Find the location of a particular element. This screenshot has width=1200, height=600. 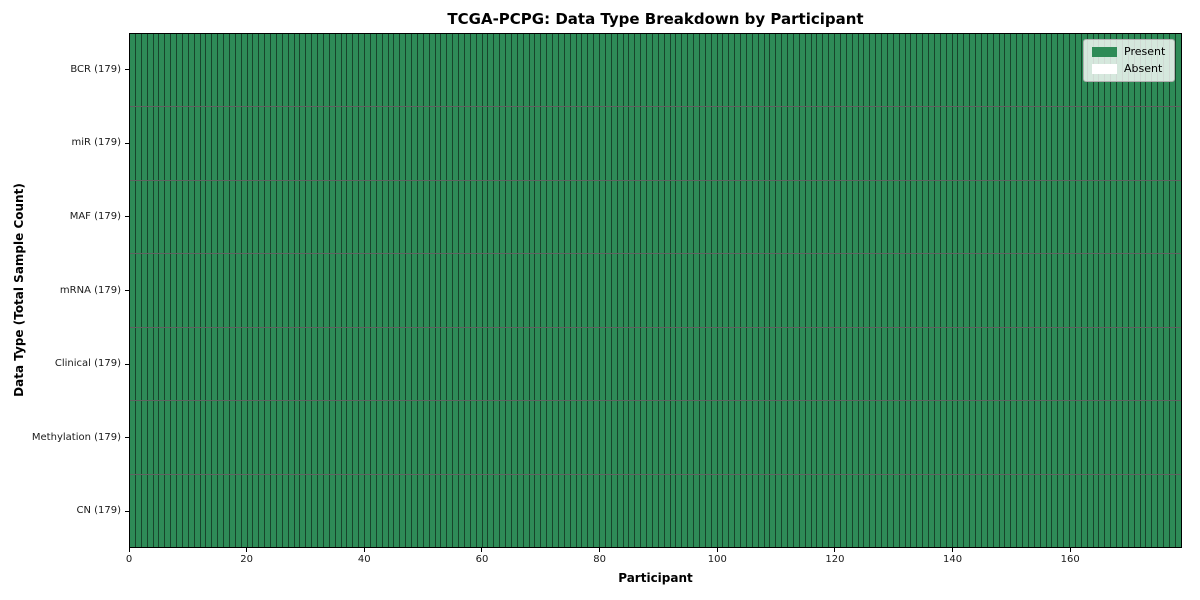

x-tick-label: 60 is located at coordinates (482, 559).